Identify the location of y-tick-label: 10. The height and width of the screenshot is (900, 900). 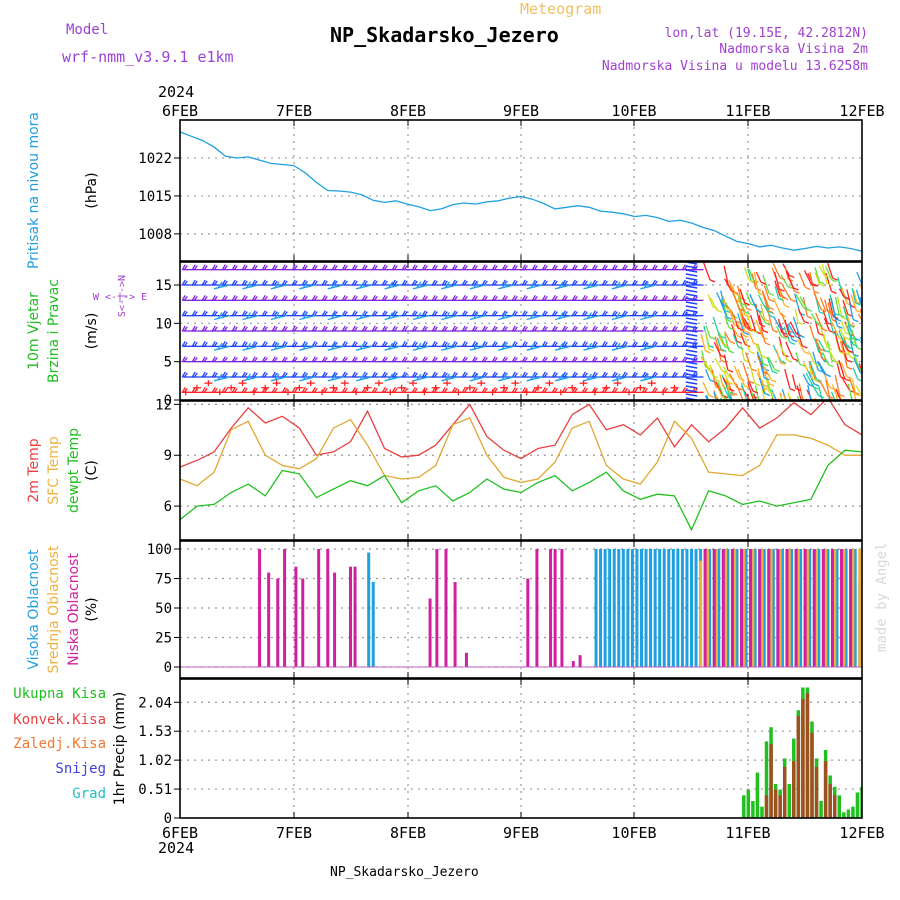
(163, 324).